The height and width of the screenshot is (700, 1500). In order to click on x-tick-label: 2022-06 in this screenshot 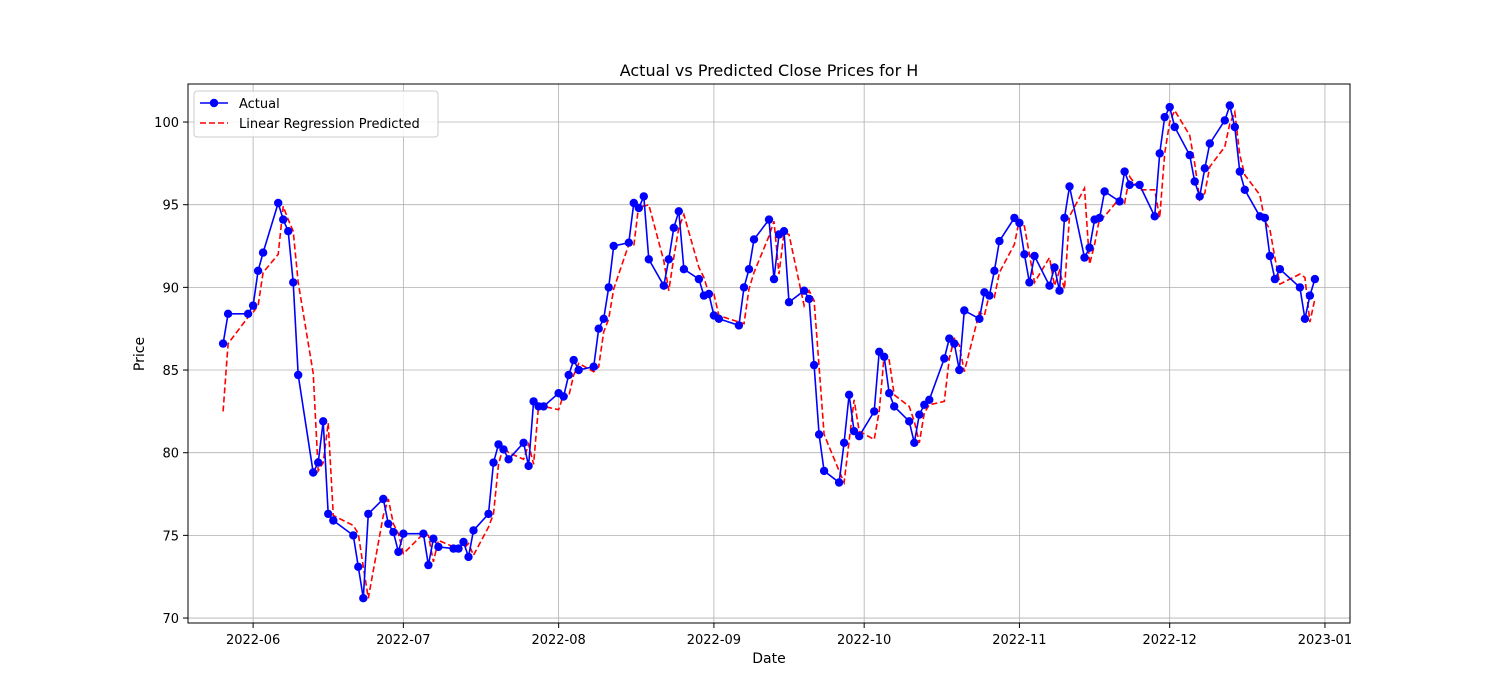, I will do `click(253, 640)`.